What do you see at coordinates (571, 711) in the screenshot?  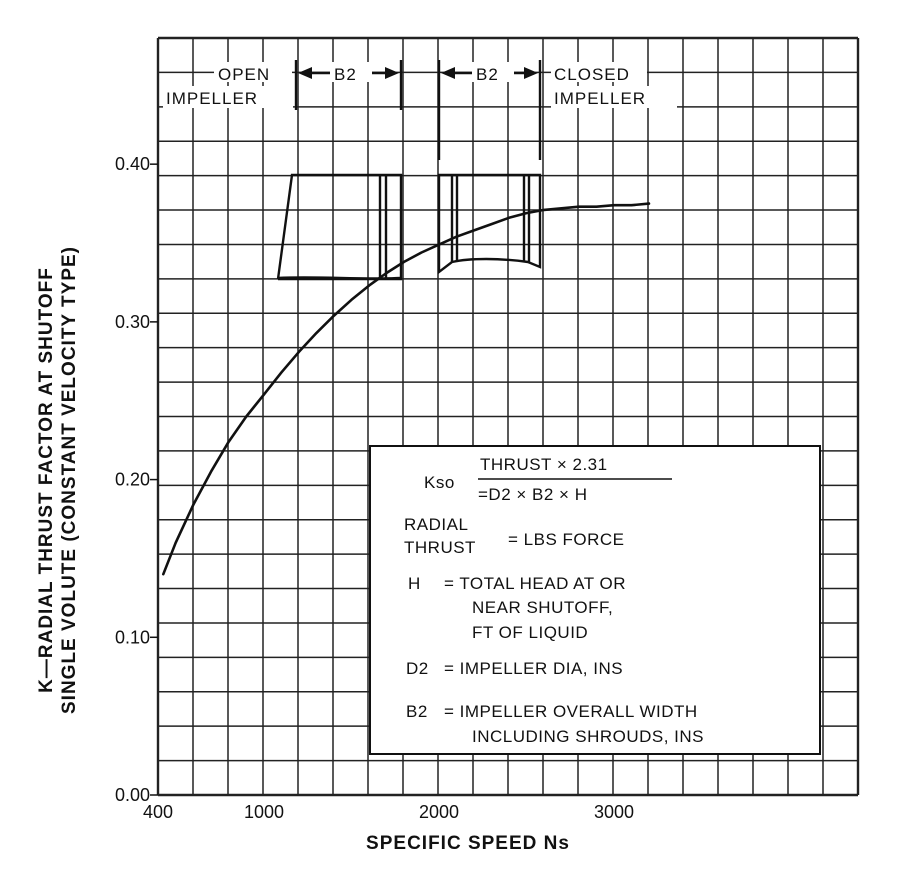 I see `b2-definition-line1: = IMPELLER OVERALL WIDTH` at bounding box center [571, 711].